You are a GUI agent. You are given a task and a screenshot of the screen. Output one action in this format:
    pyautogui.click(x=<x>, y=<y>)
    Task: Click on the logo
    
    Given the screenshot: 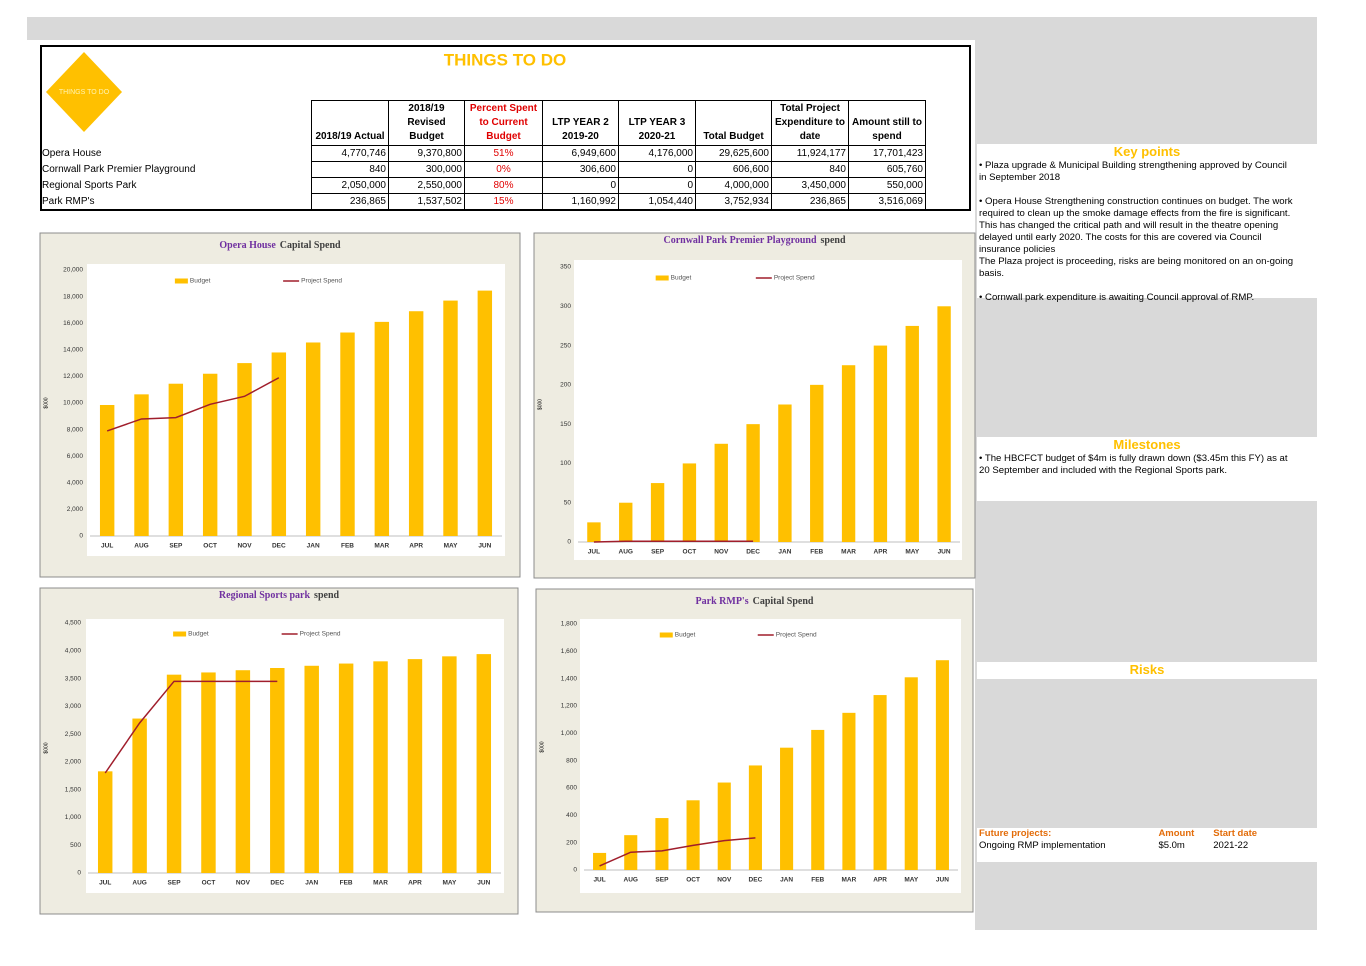 What is the action you would take?
    pyautogui.click(x=84, y=92)
    